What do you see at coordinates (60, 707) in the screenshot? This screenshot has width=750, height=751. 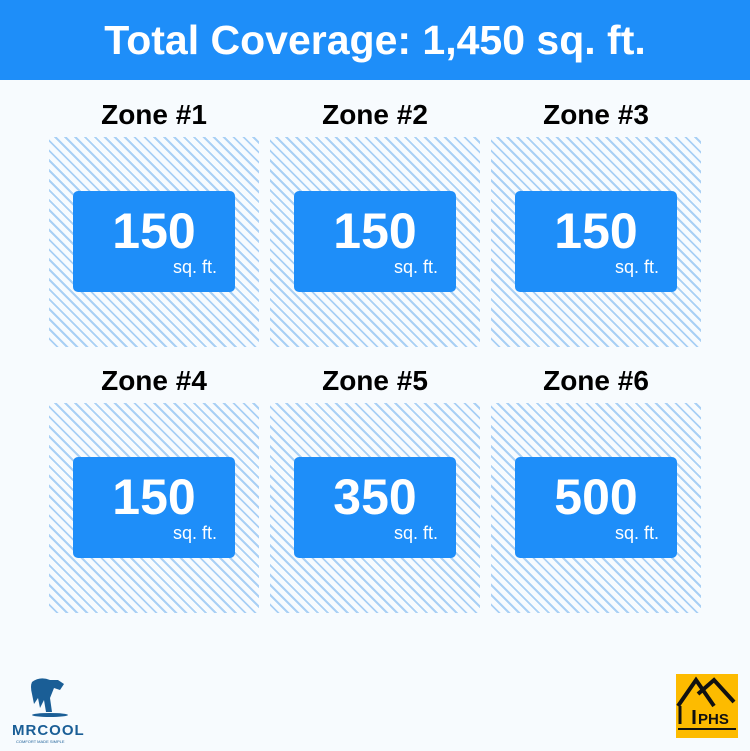 I see `mrcool-logo: MRCOOL COMFORT MADE SIMPLE` at bounding box center [60, 707].